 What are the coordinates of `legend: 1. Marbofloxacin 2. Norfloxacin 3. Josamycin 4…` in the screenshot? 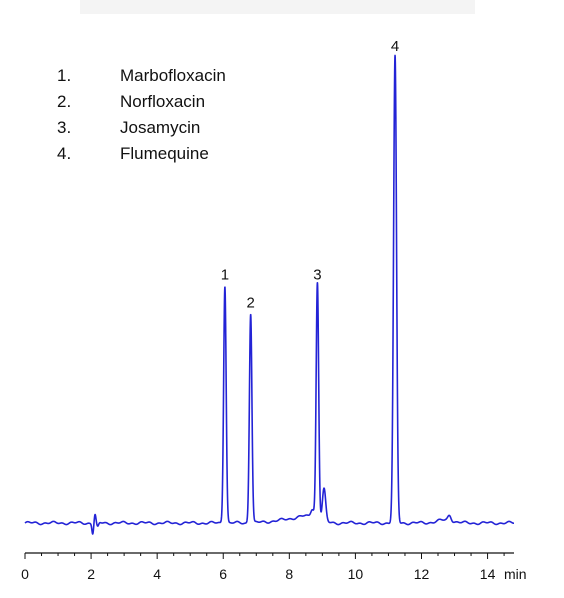 It's located at (141, 114).